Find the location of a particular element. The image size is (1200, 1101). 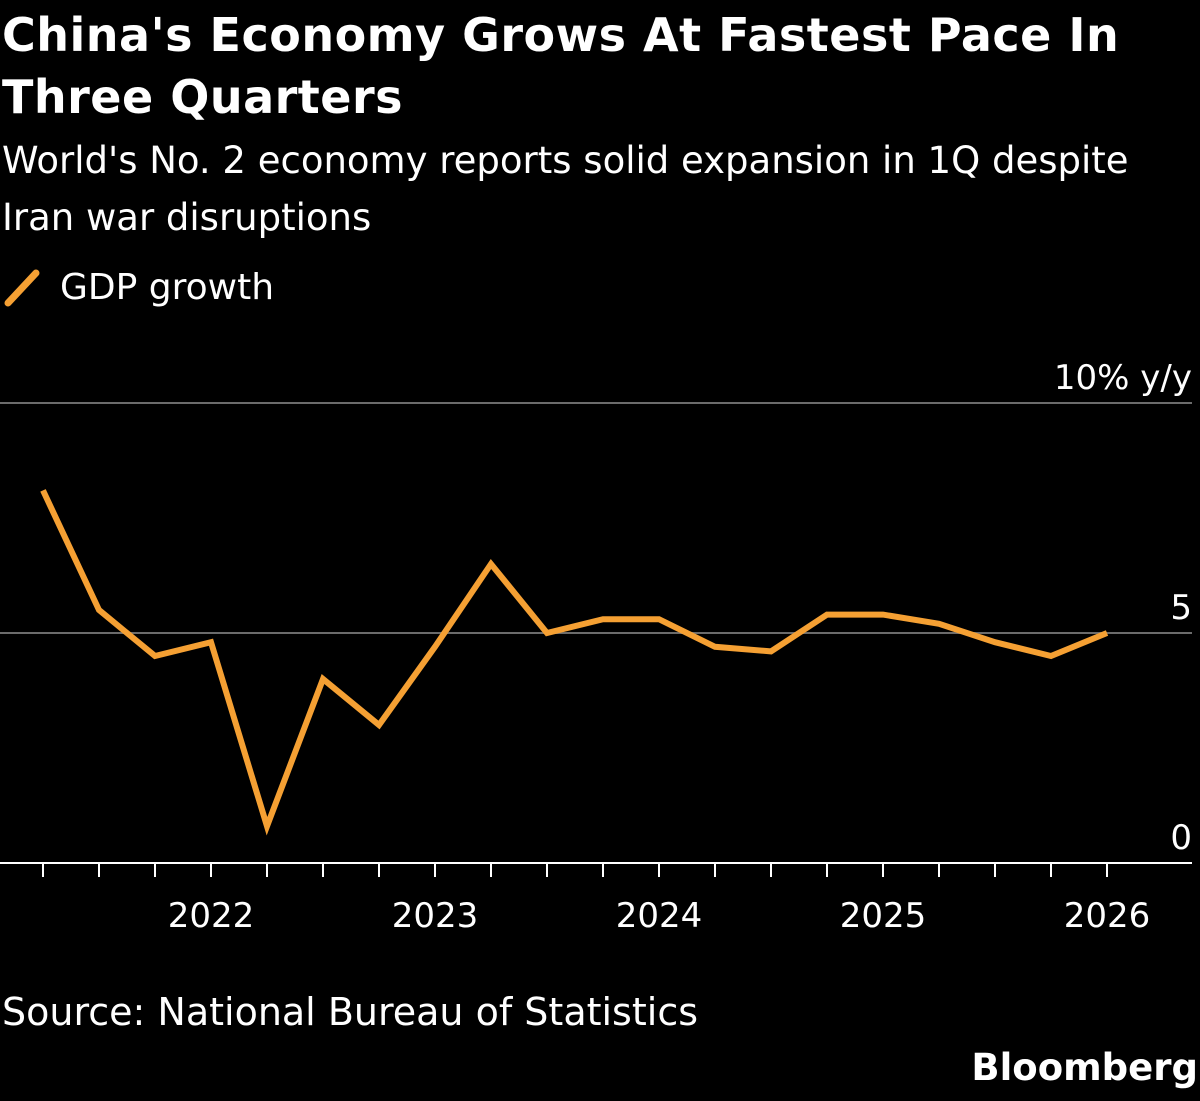

x-tick-label: 2022 is located at coordinates (211, 916).